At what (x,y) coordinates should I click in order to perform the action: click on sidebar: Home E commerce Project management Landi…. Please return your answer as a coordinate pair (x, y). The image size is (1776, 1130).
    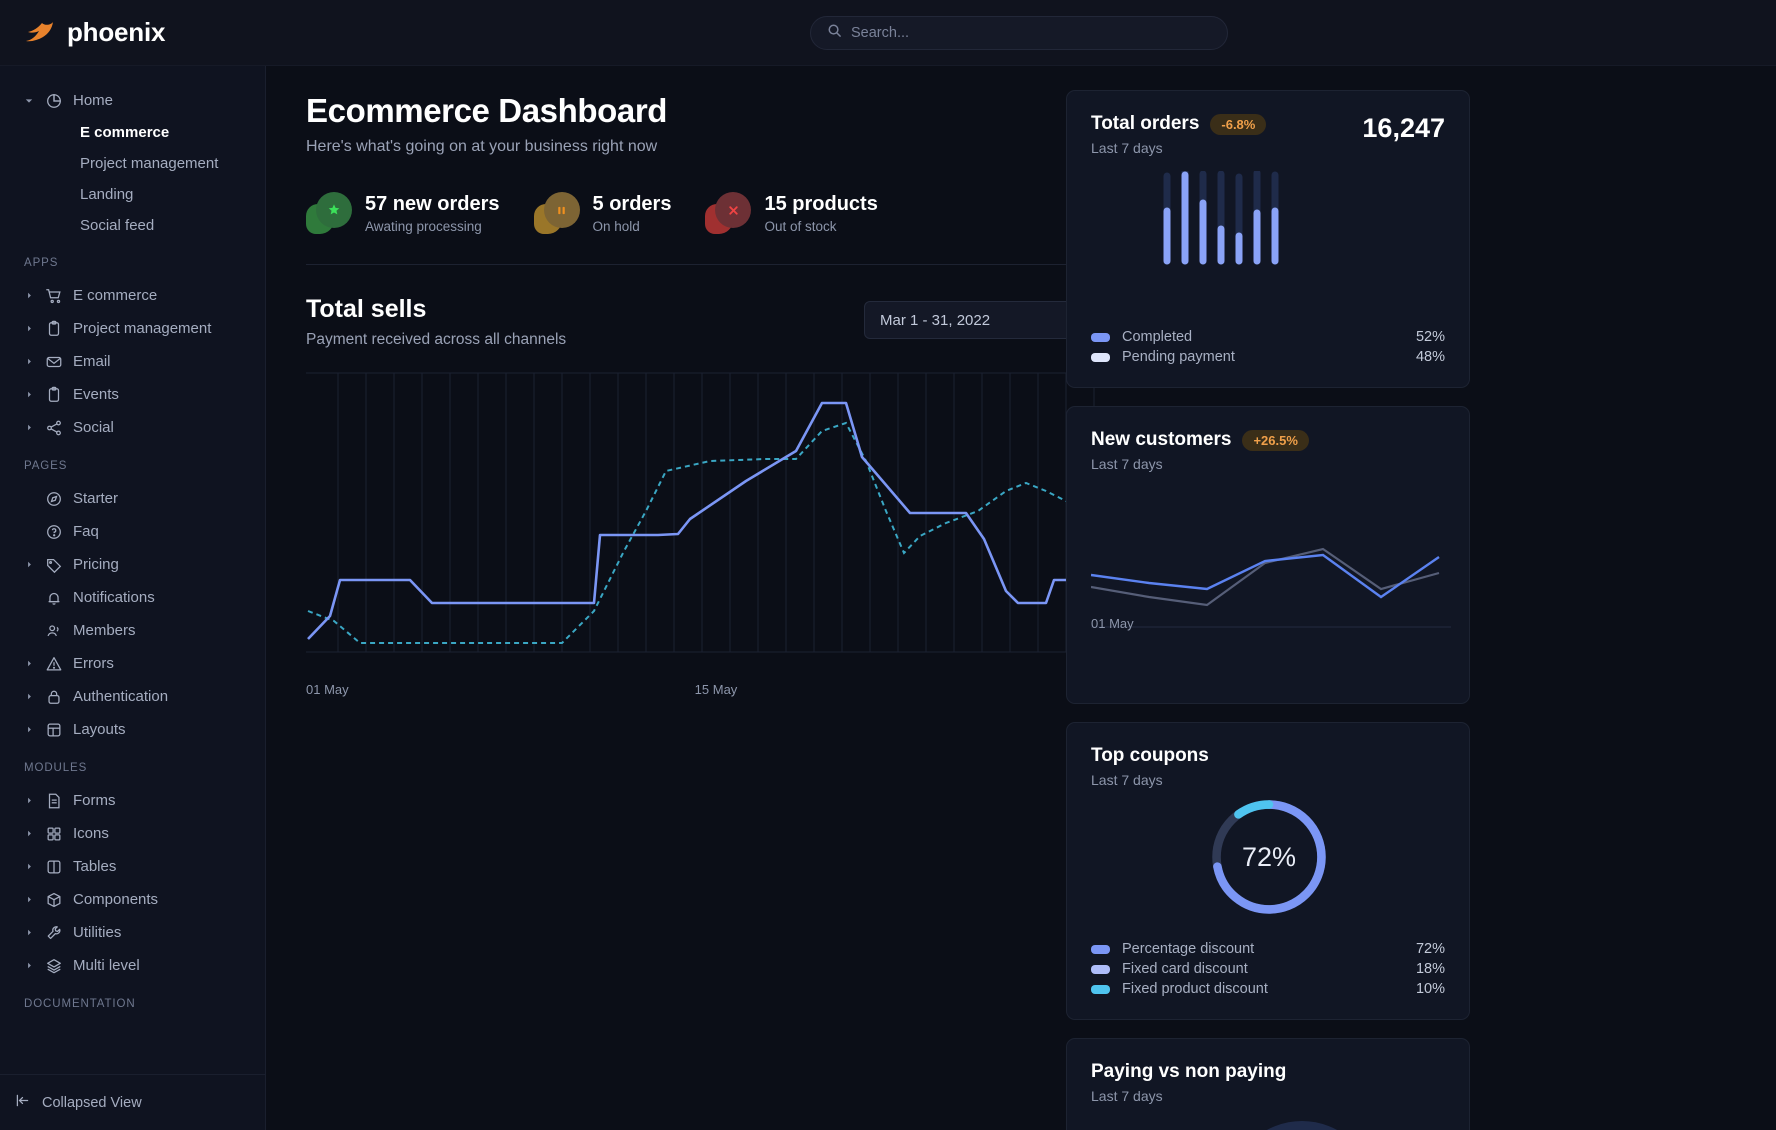
    Looking at the image, I should click on (133, 598).